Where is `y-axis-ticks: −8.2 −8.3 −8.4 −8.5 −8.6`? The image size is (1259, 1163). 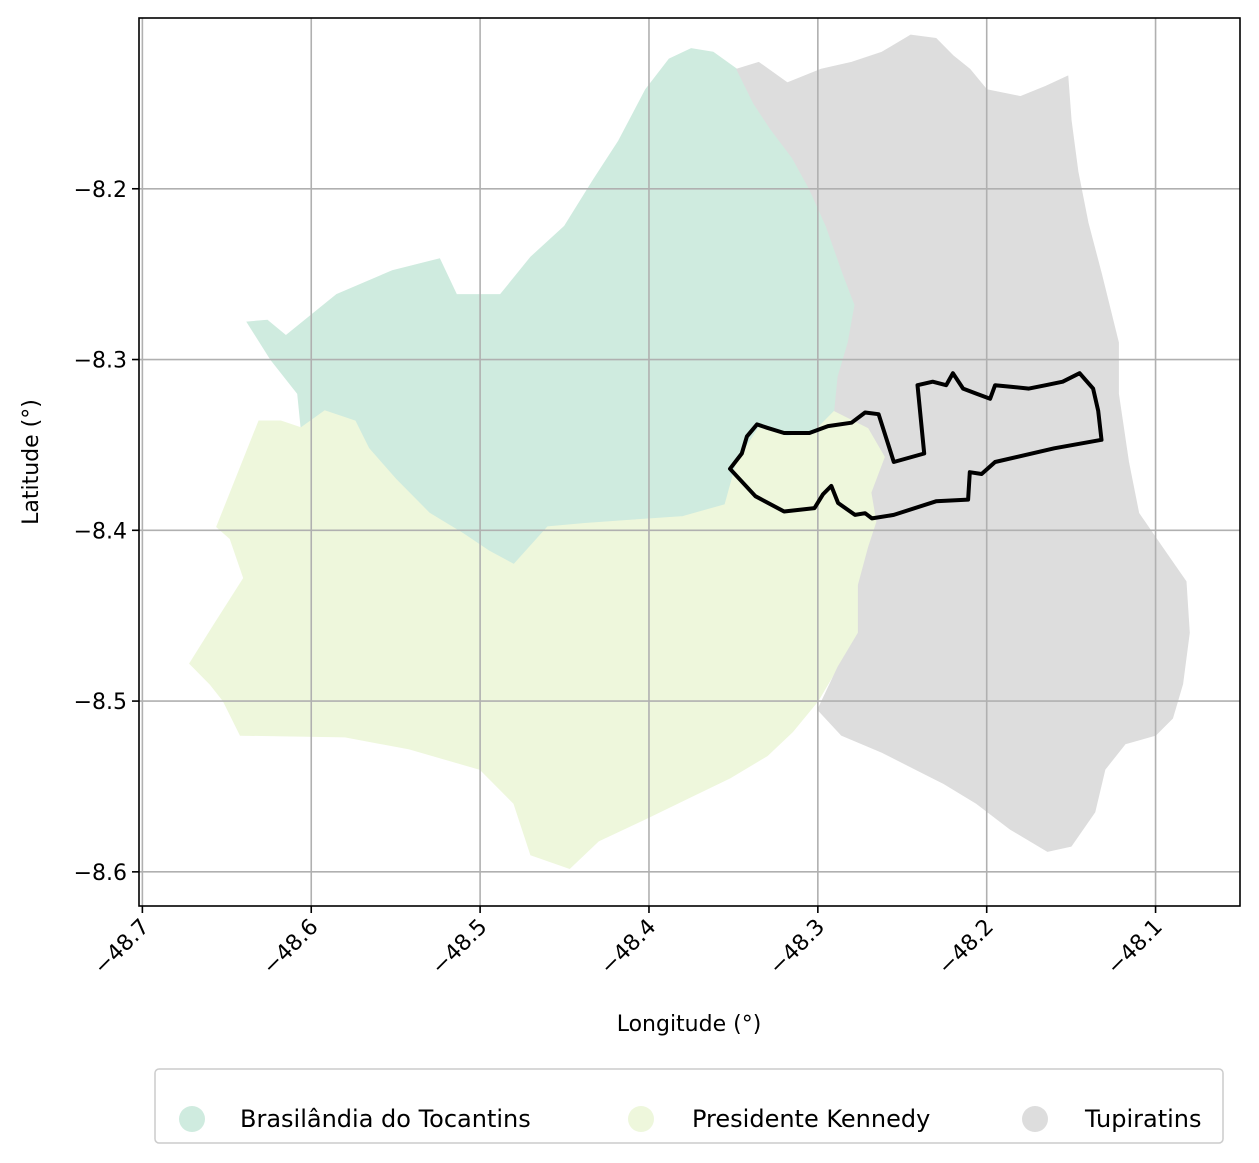
y-axis-ticks: −8.2 −8.3 −8.4 −8.5 −8.6 is located at coordinates (106, 532).